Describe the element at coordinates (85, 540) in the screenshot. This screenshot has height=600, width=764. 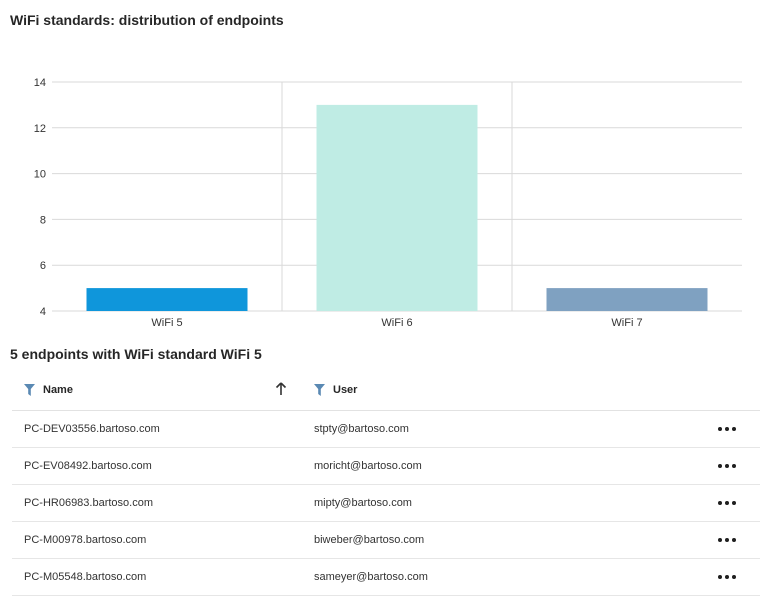
I see `endpoint-name: PC-M00978.bartoso.com` at that location.